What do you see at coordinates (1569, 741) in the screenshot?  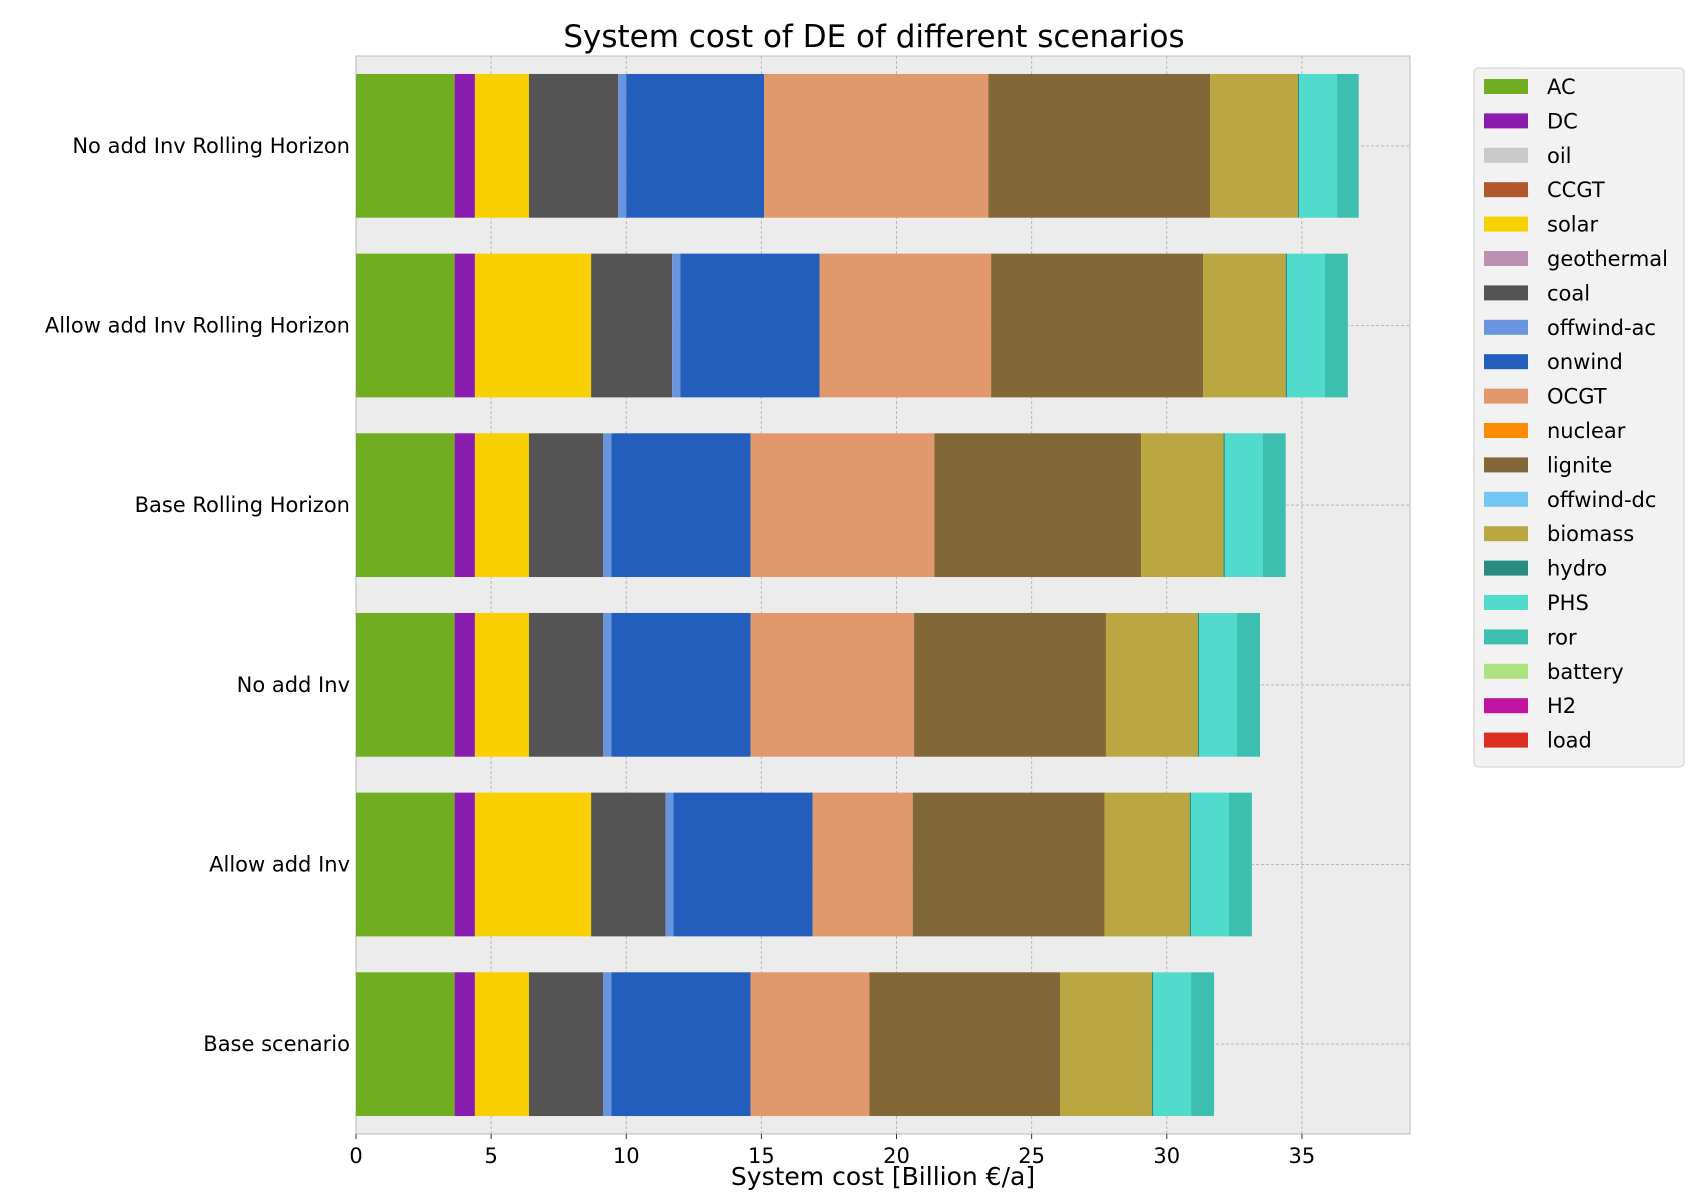 I see `legend-label: load` at bounding box center [1569, 741].